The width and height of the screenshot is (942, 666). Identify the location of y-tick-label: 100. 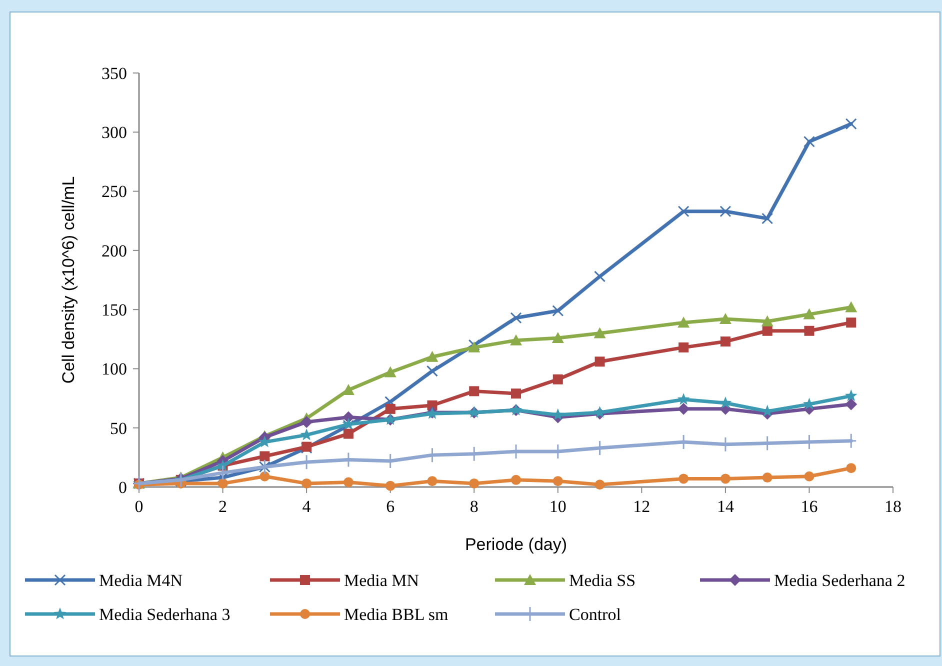
(114, 369).